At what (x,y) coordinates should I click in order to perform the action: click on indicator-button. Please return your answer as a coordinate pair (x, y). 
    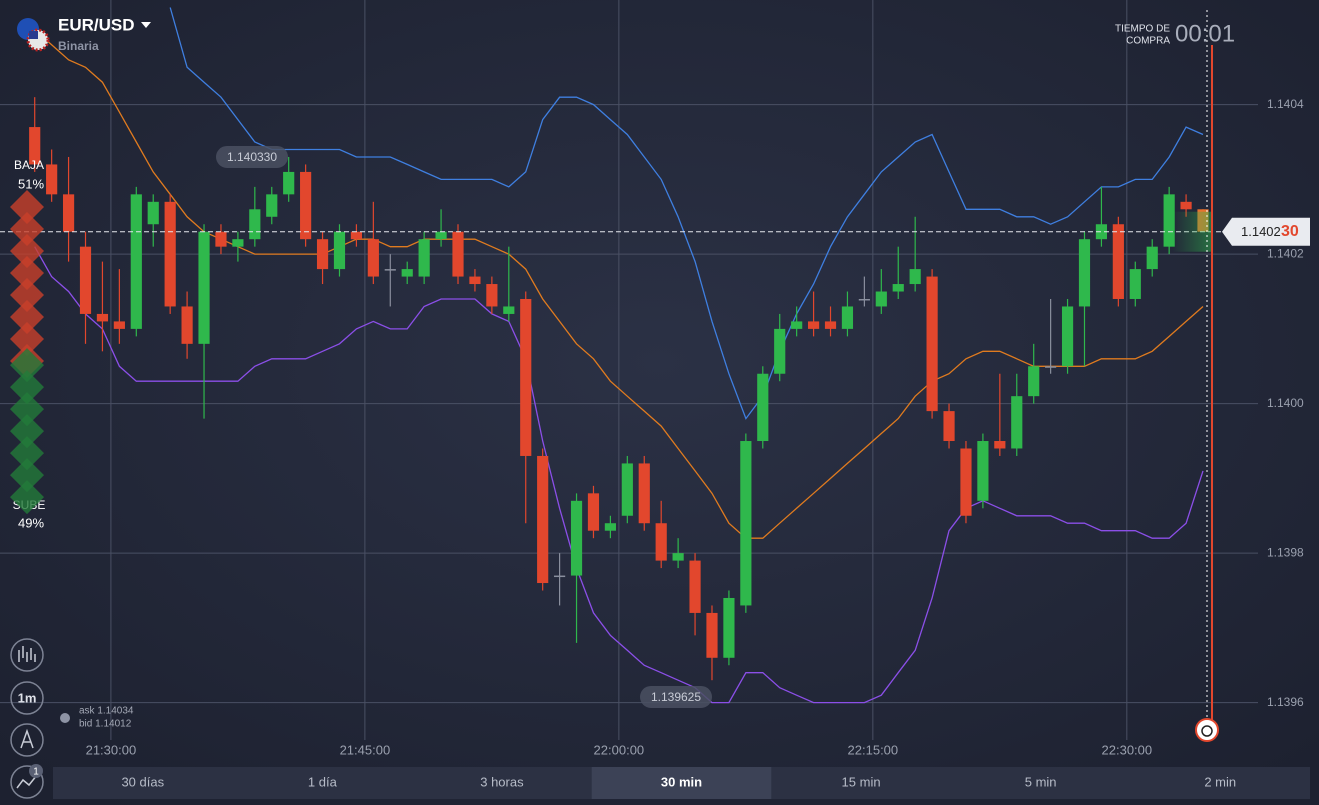
    Looking at the image, I should click on (27, 782).